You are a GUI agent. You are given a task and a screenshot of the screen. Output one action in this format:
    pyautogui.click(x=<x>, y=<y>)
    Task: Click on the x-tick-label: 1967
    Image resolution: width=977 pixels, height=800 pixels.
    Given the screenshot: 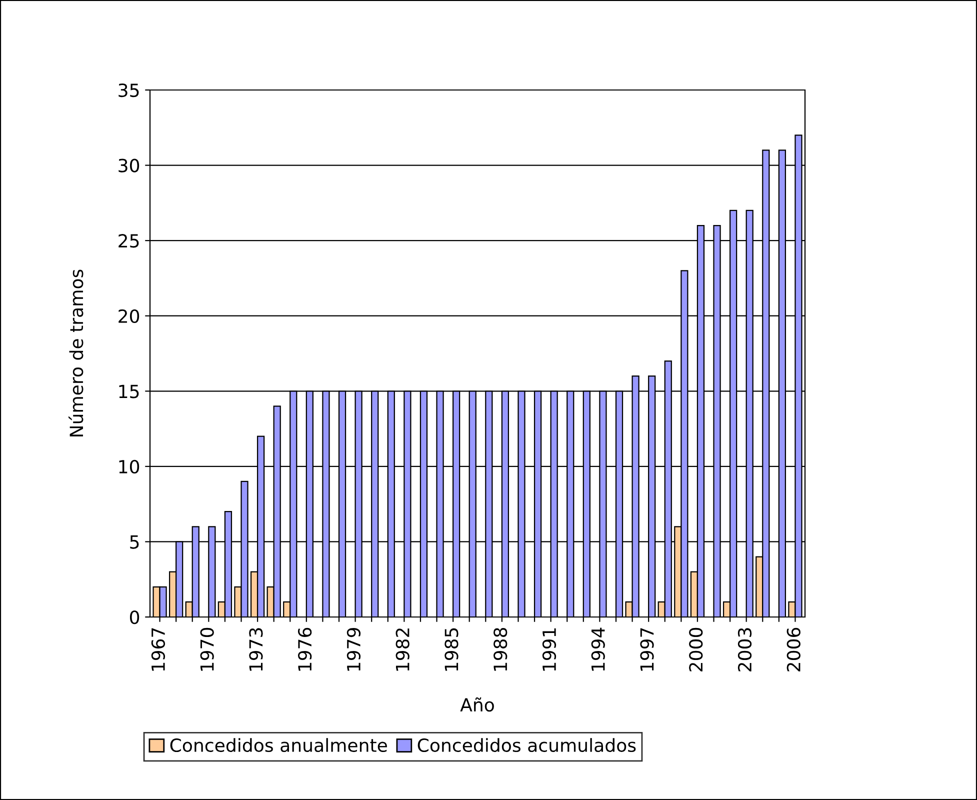 What is the action you would take?
    pyautogui.click(x=158, y=649)
    